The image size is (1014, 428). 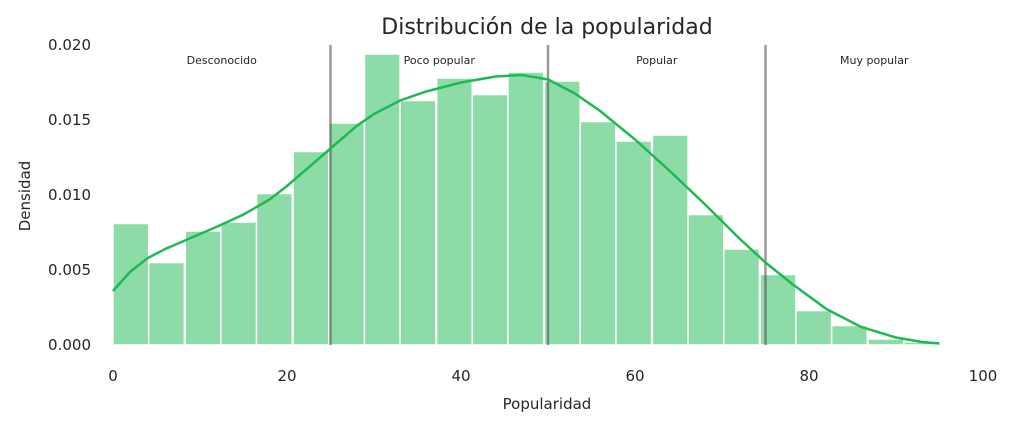 I want to click on x-tick-label-3: 60, so click(x=634, y=376).